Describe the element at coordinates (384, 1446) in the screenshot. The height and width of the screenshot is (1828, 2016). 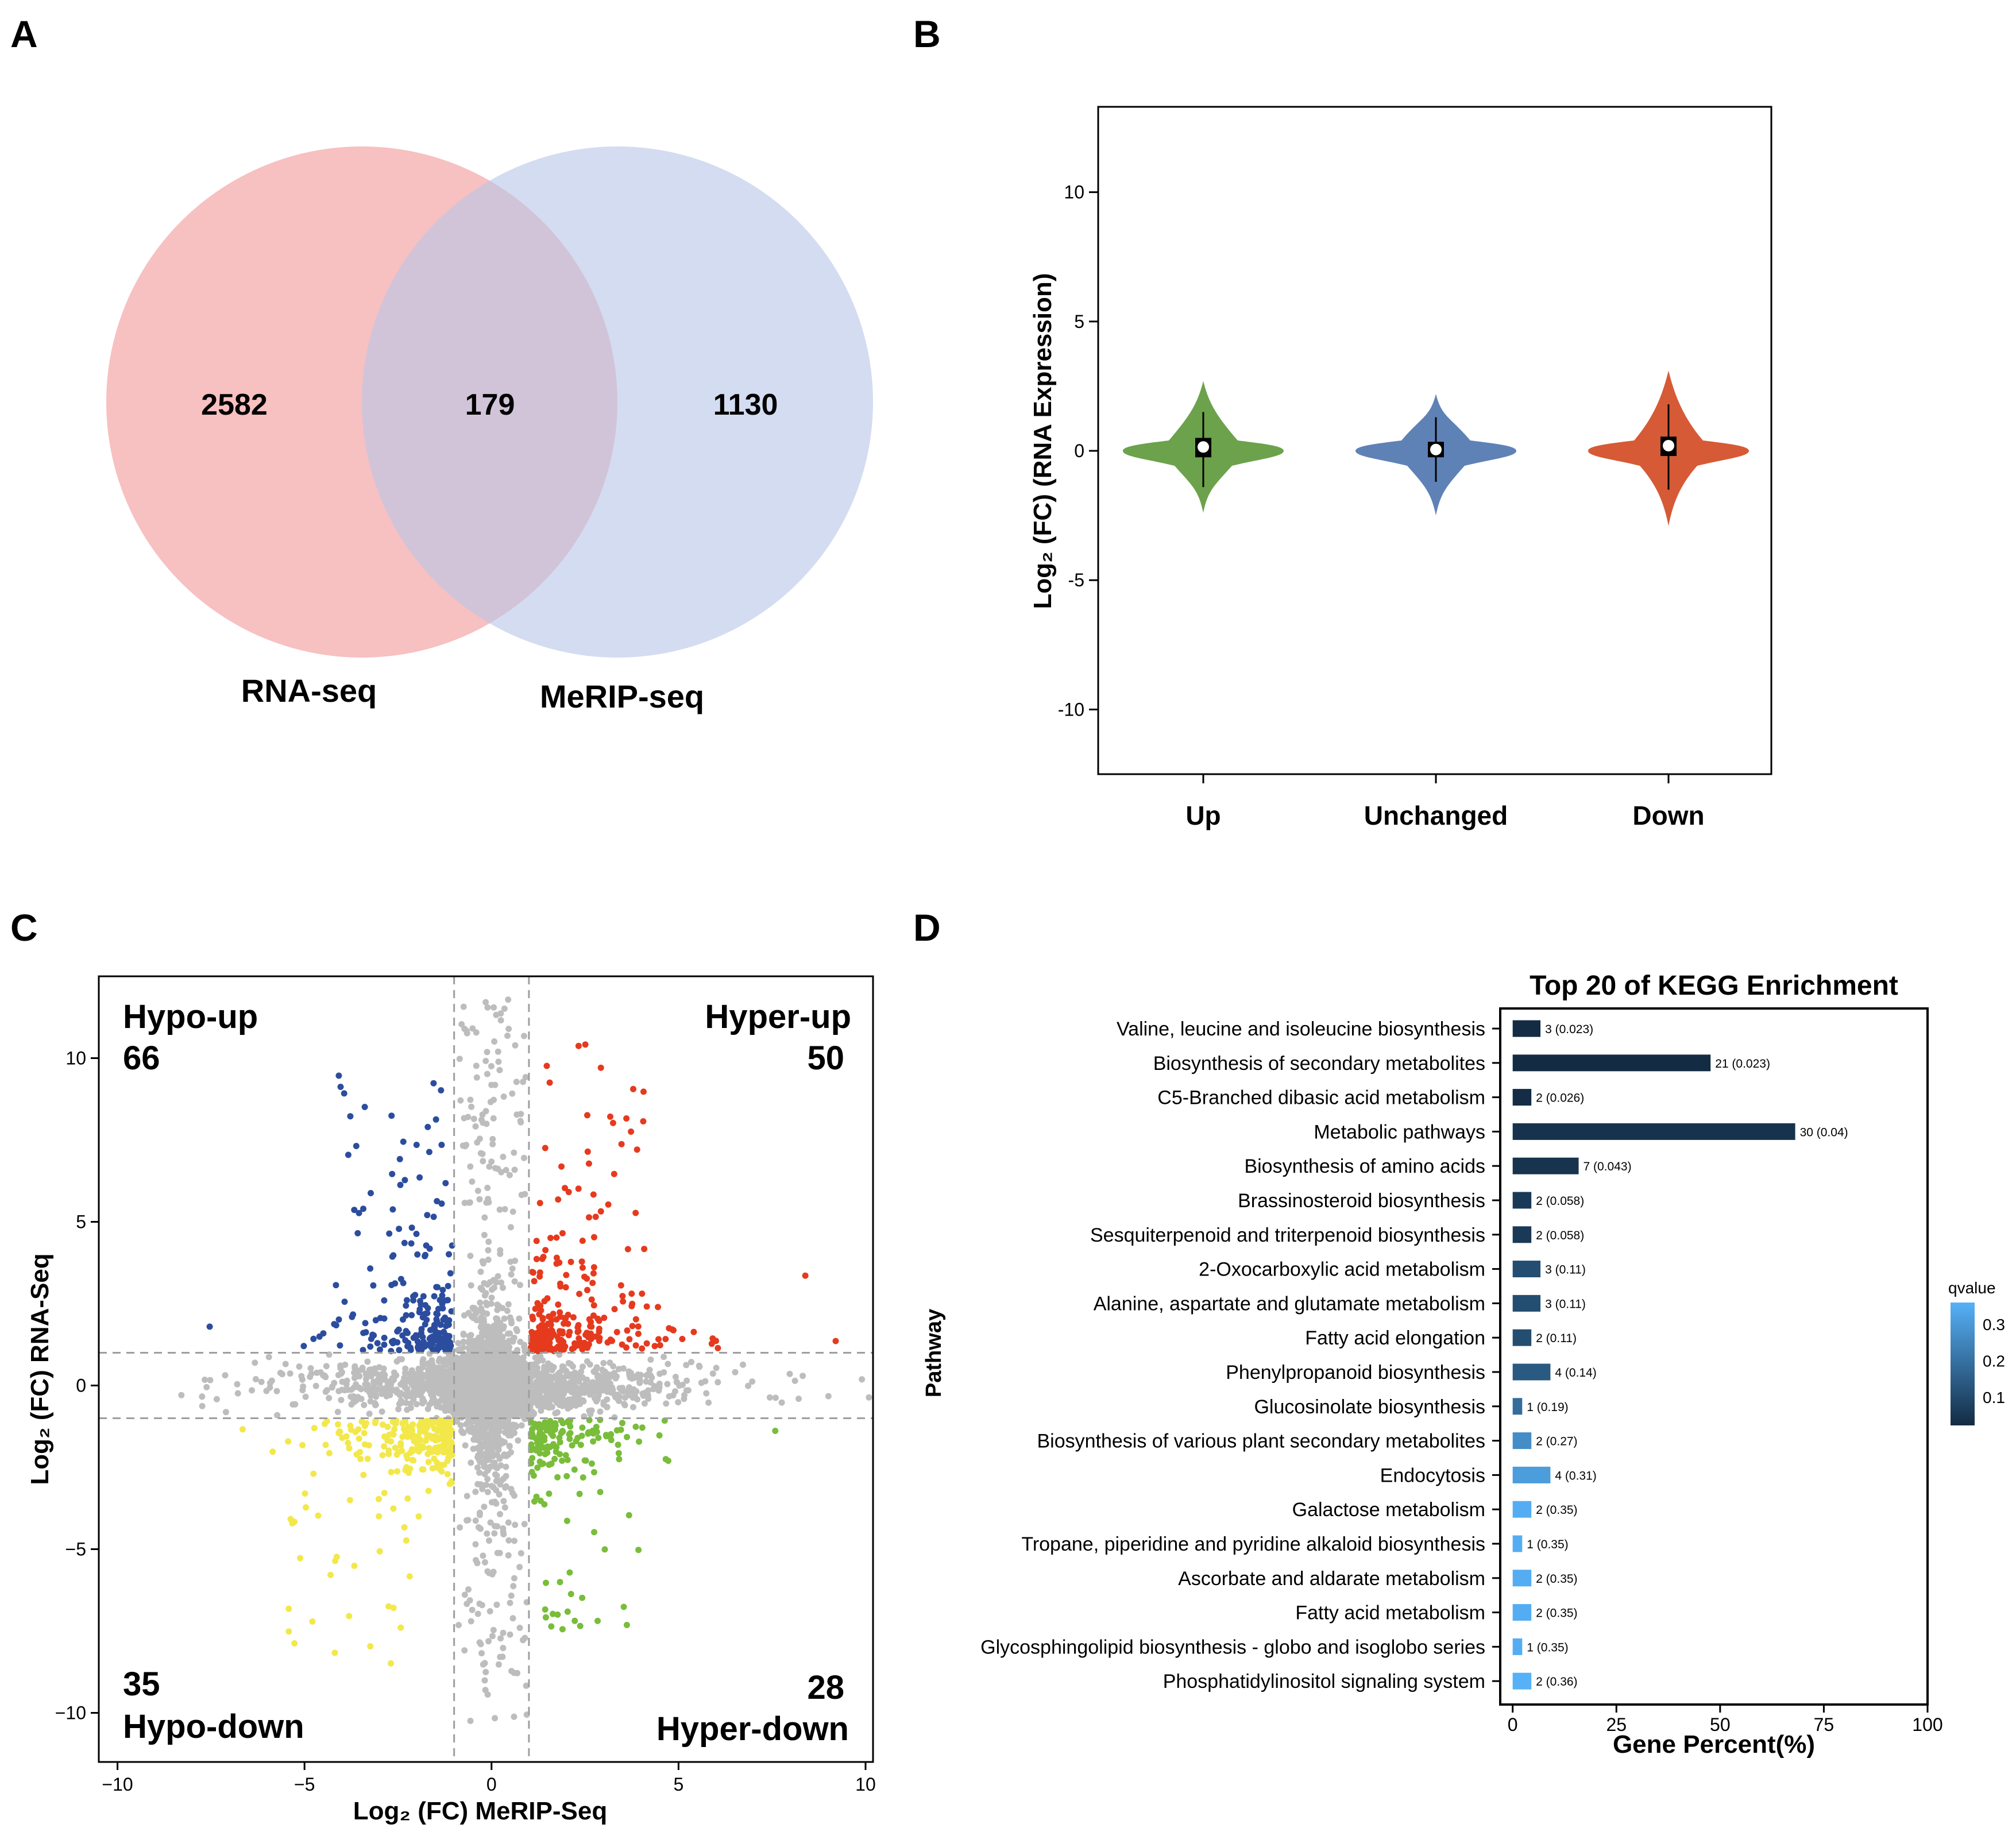
I see `hypo-down-point` at that location.